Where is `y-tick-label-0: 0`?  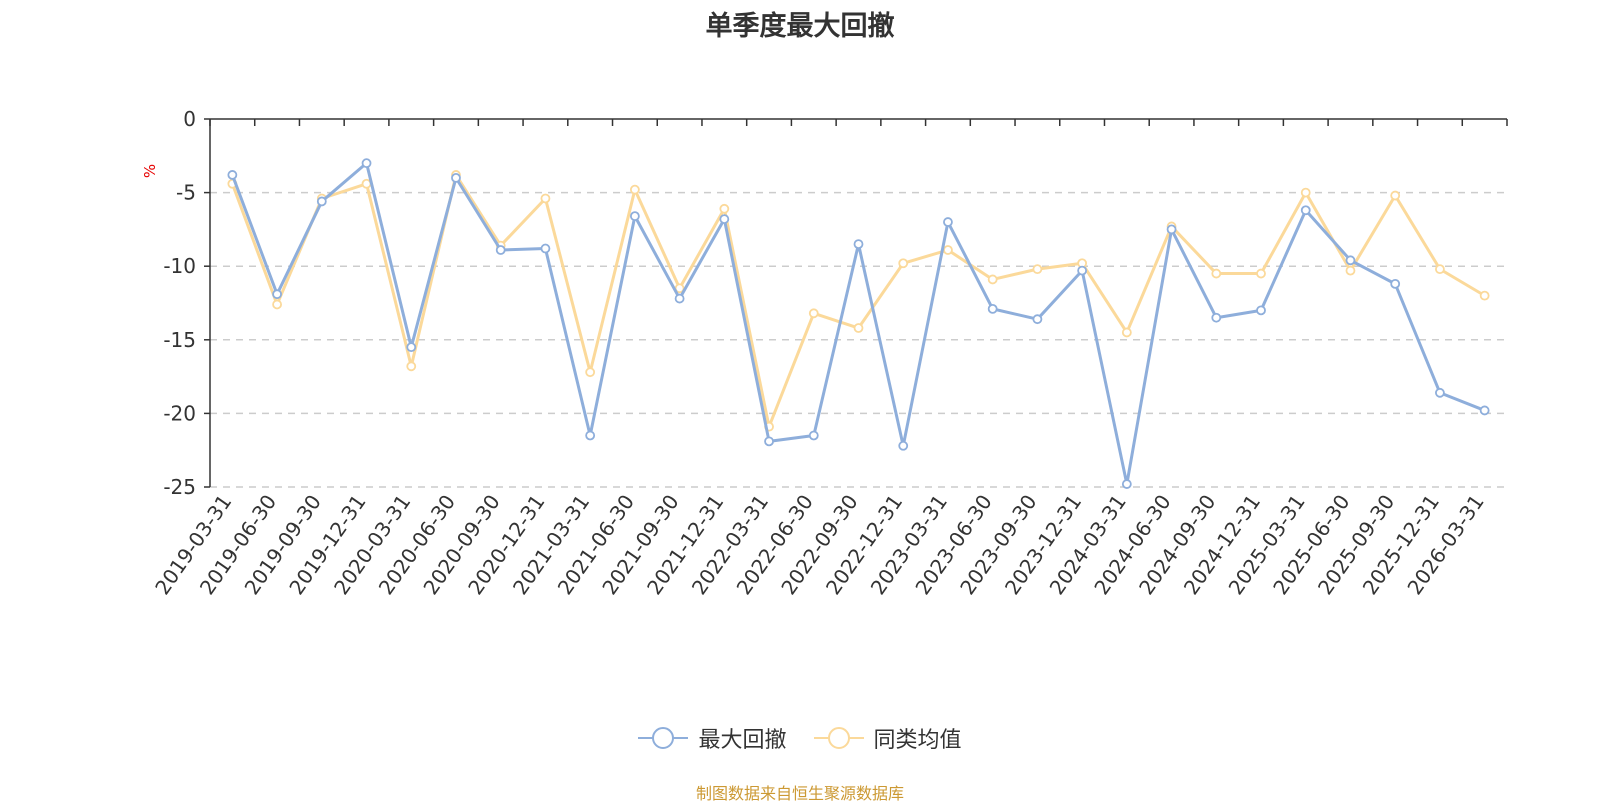
y-tick-label-0: 0 is located at coordinates (189, 119).